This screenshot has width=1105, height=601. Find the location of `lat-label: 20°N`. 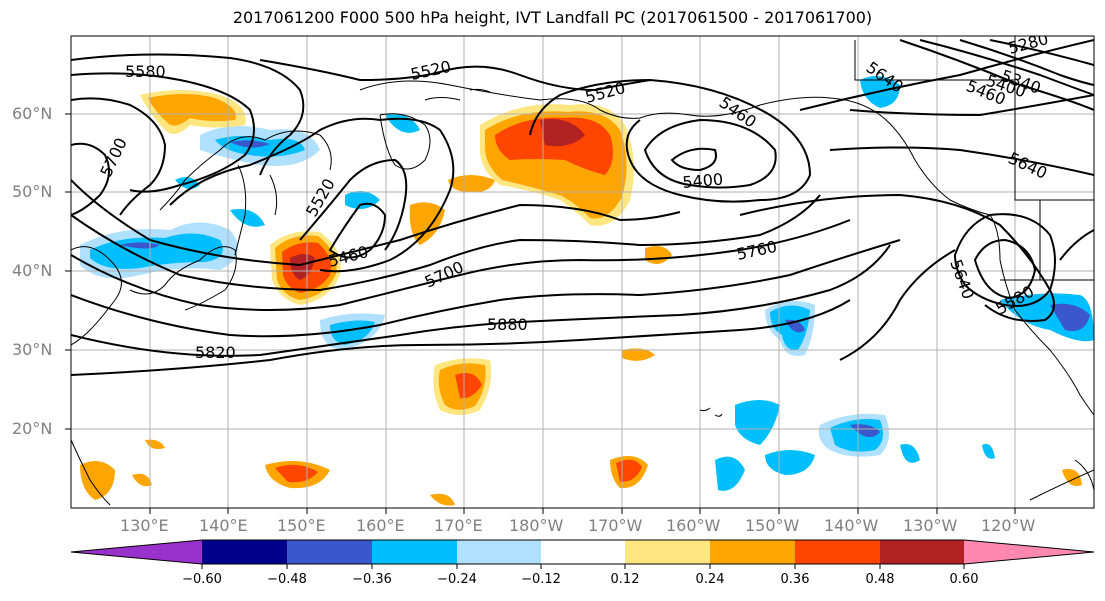

lat-label: 20°N is located at coordinates (32, 428).